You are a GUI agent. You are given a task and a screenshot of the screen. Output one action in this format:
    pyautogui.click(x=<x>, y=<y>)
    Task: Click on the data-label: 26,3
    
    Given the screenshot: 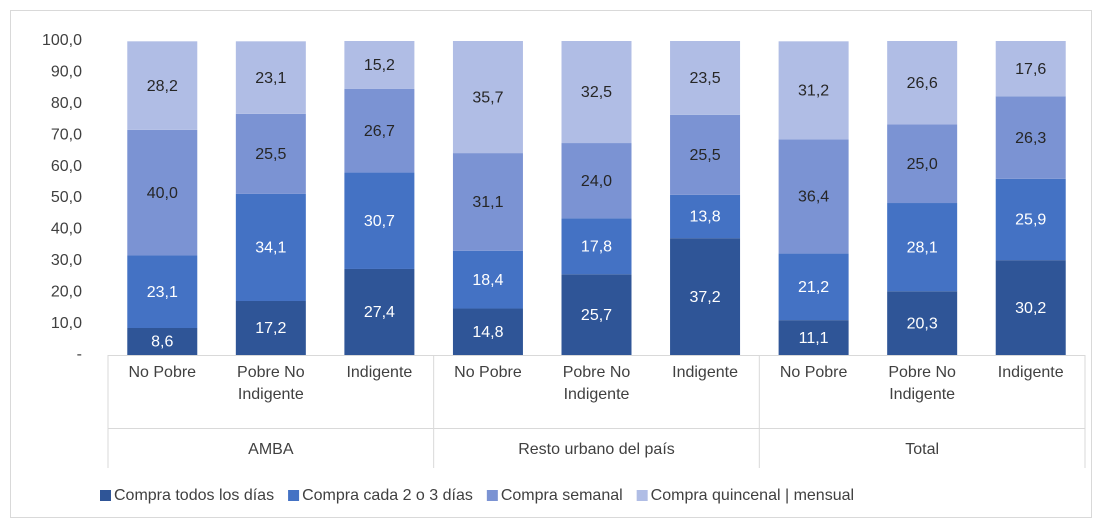 What is the action you would take?
    pyautogui.click(x=1030, y=138)
    